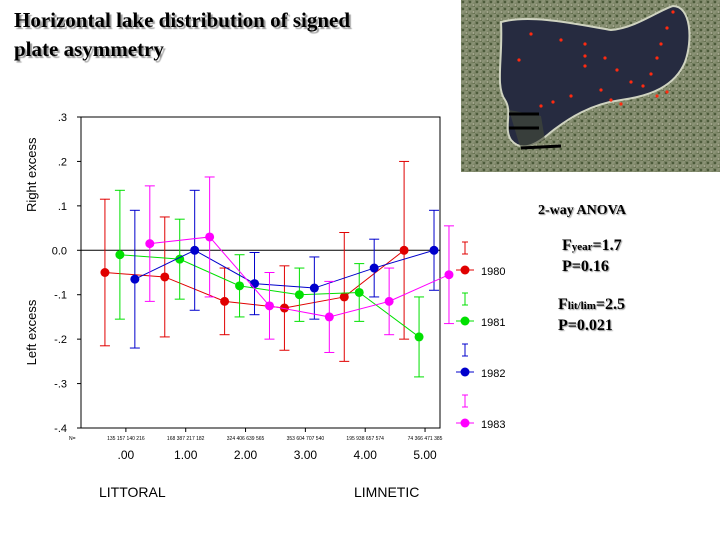  Describe the element at coordinates (607, 245) in the screenshot. I see `f-year-value: =1.7` at that location.